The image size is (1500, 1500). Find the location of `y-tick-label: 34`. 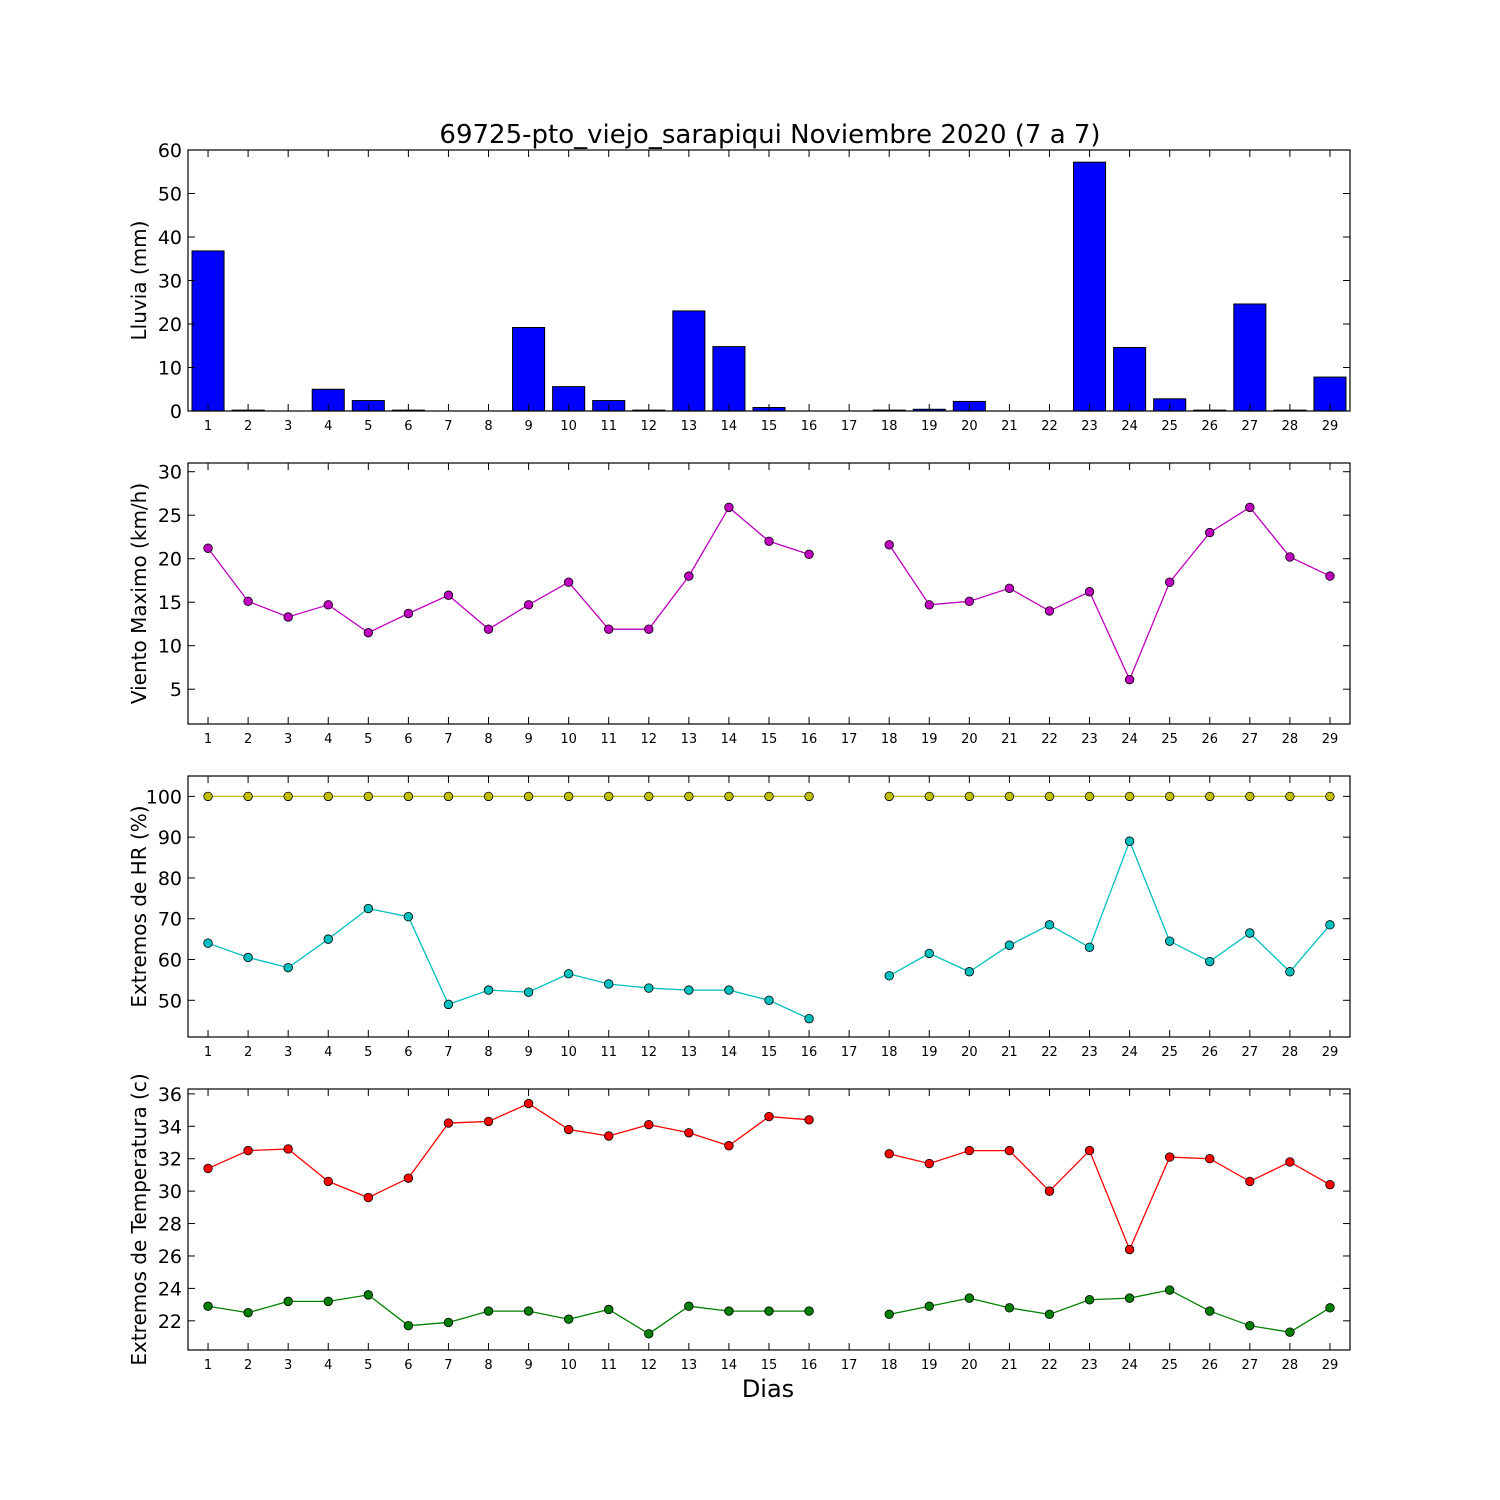

y-tick-label: 34 is located at coordinates (170, 1127).